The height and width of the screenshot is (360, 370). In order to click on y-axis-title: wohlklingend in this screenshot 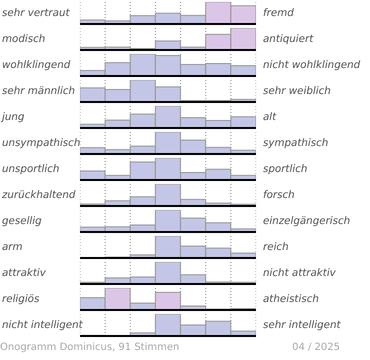, I will do `click(36, 65)`.